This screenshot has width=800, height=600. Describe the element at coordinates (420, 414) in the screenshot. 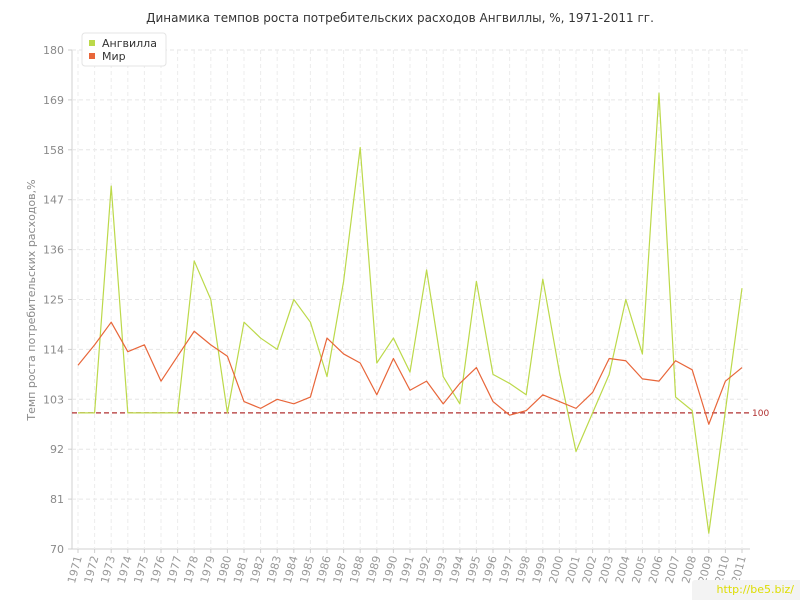

I see `reference-line: 100` at that location.